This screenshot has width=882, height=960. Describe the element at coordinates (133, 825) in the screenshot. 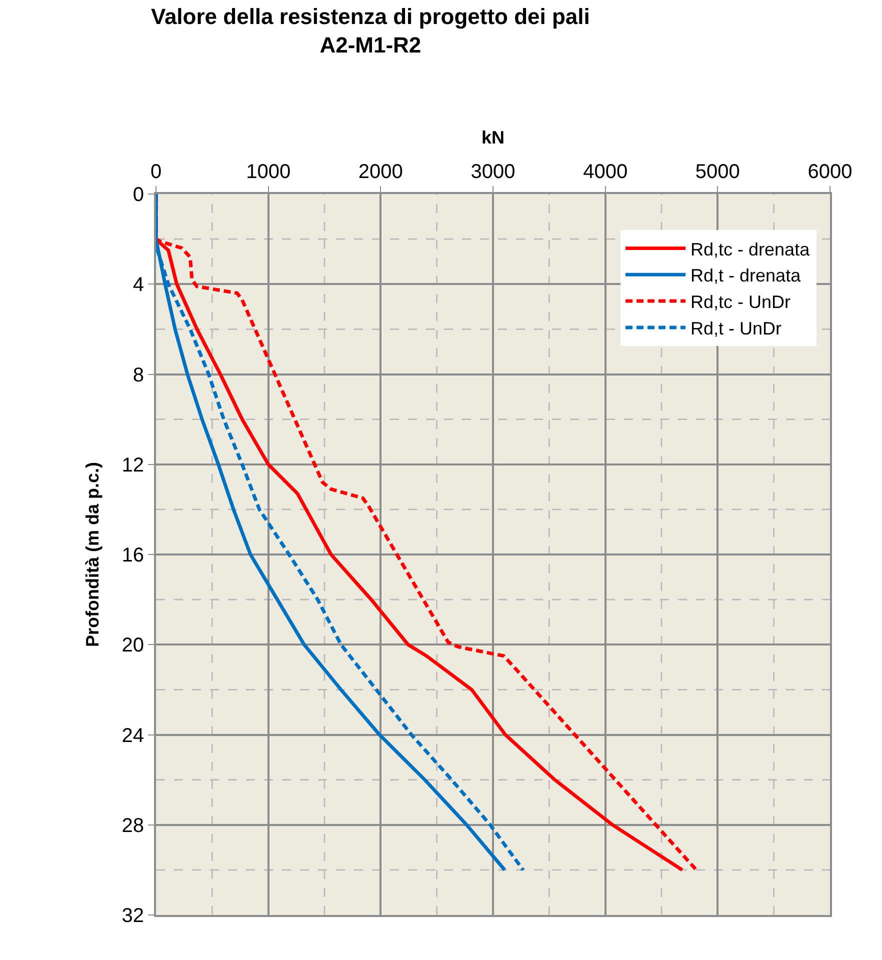

I see `y-tick-label: 28` at that location.